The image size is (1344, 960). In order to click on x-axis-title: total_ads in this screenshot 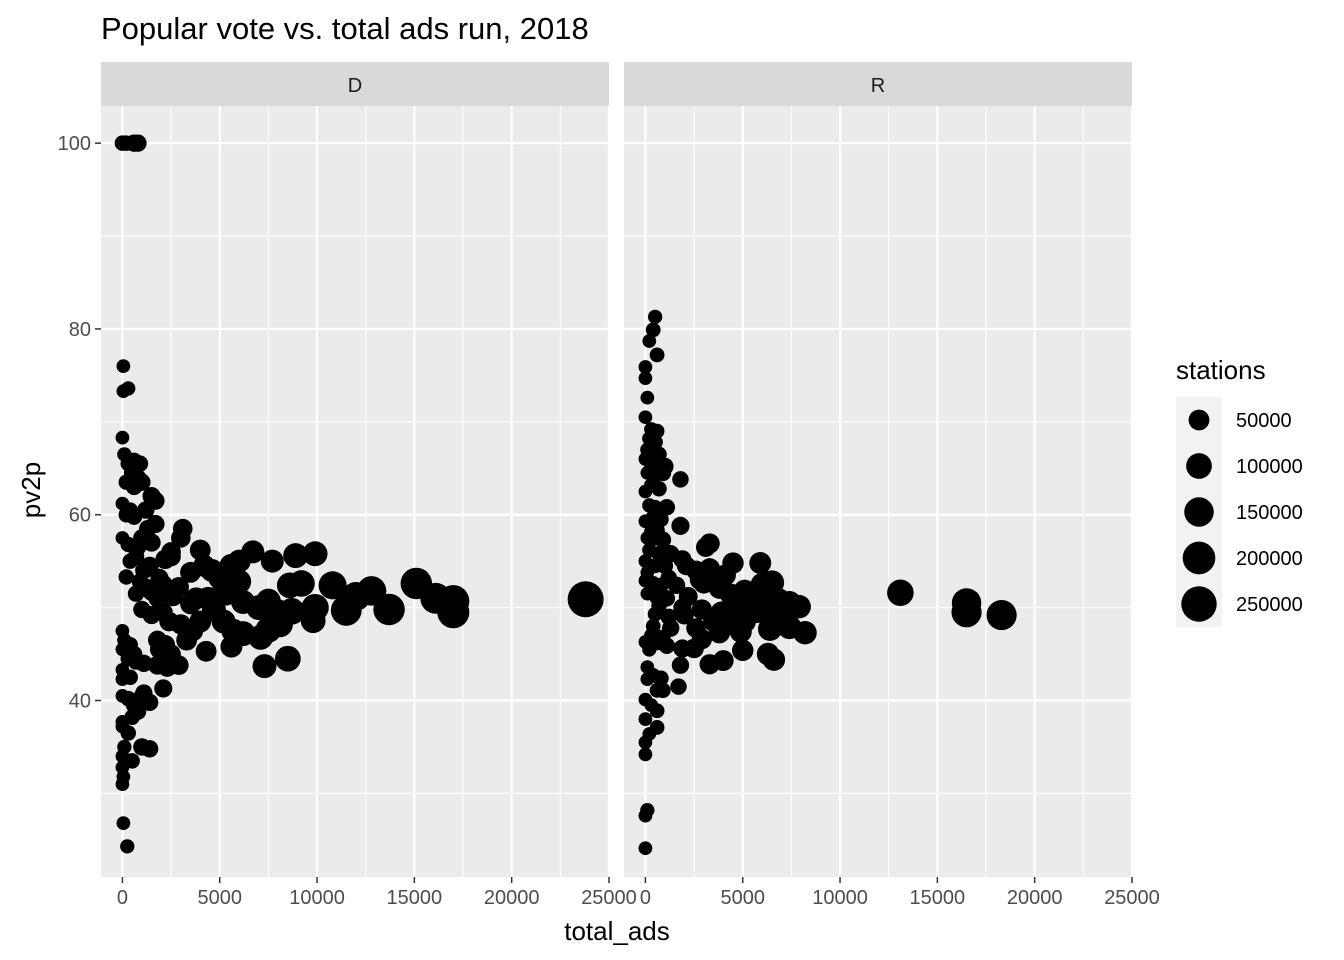, I will do `click(617, 931)`.